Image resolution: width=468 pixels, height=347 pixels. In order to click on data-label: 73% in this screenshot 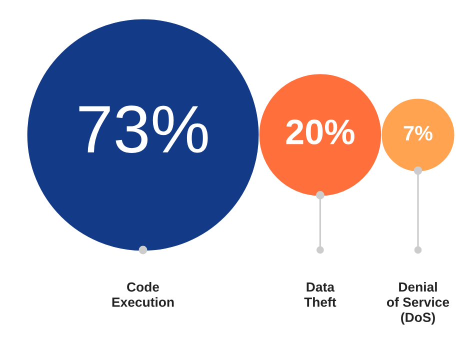, I will do `click(143, 130)`.